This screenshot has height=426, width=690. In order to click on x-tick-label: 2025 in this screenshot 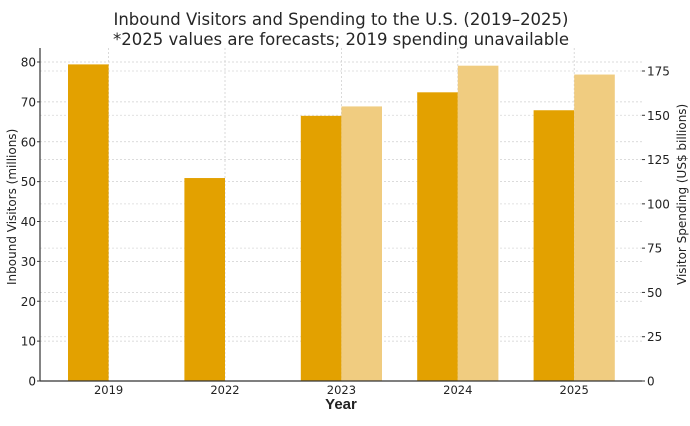, I will do `click(574, 390)`.